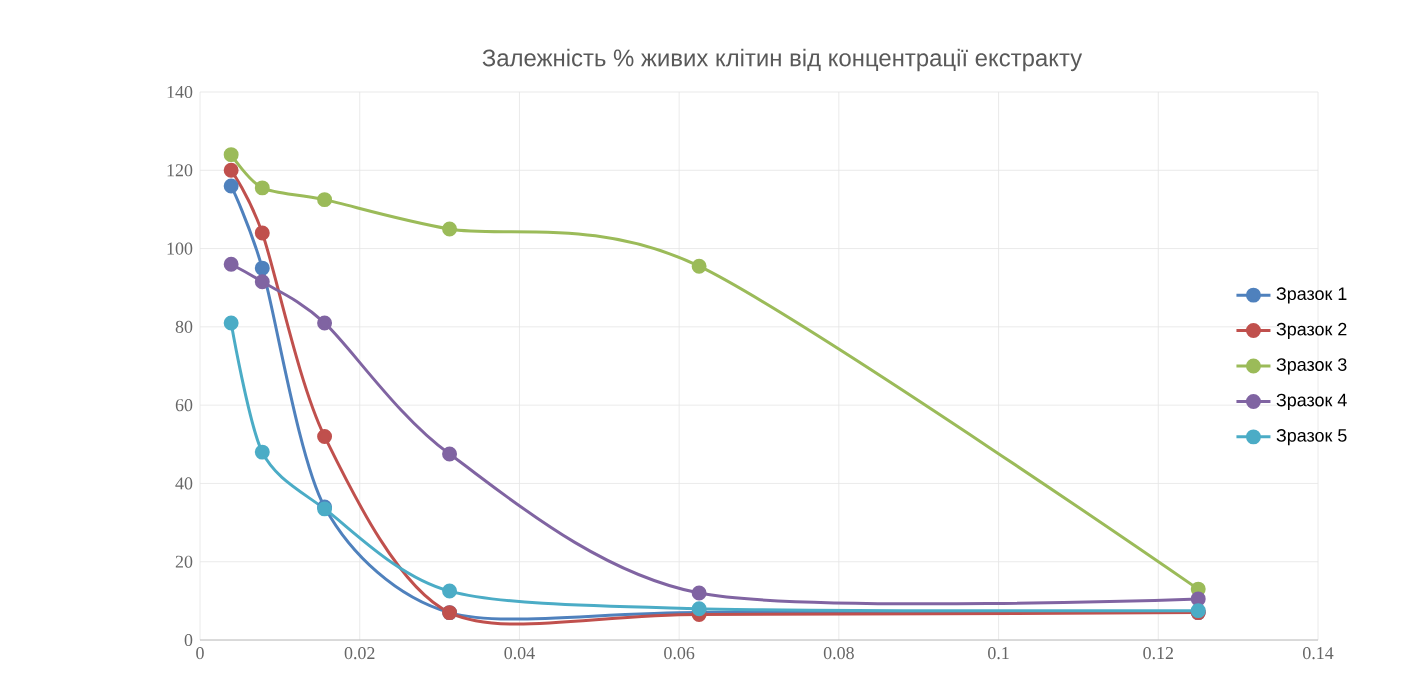 The image size is (1405, 680). Describe the element at coordinates (1311, 401) in the screenshot. I see `legend-label: Зразок 4` at that location.